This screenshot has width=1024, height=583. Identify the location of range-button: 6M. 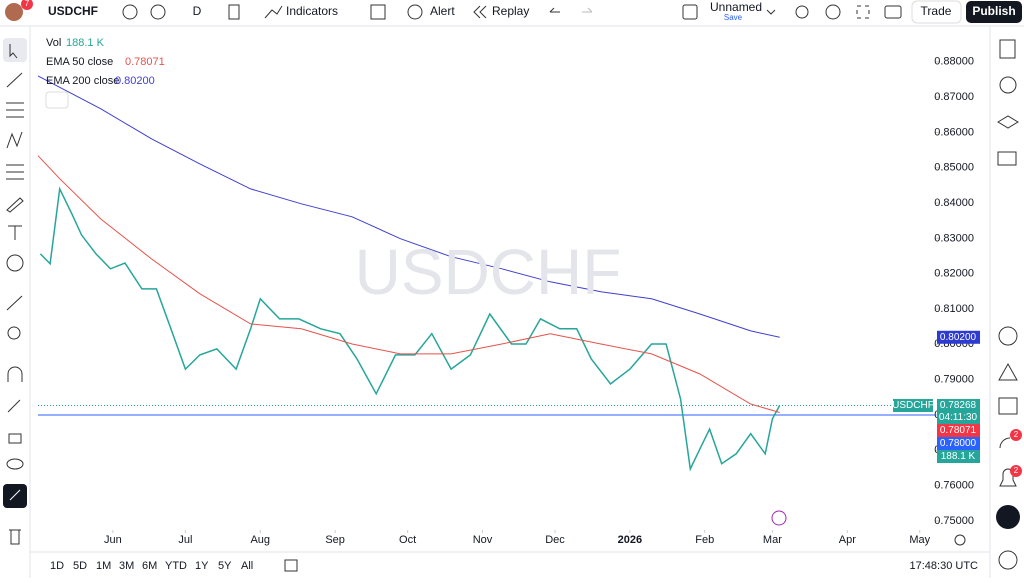
(149, 566).